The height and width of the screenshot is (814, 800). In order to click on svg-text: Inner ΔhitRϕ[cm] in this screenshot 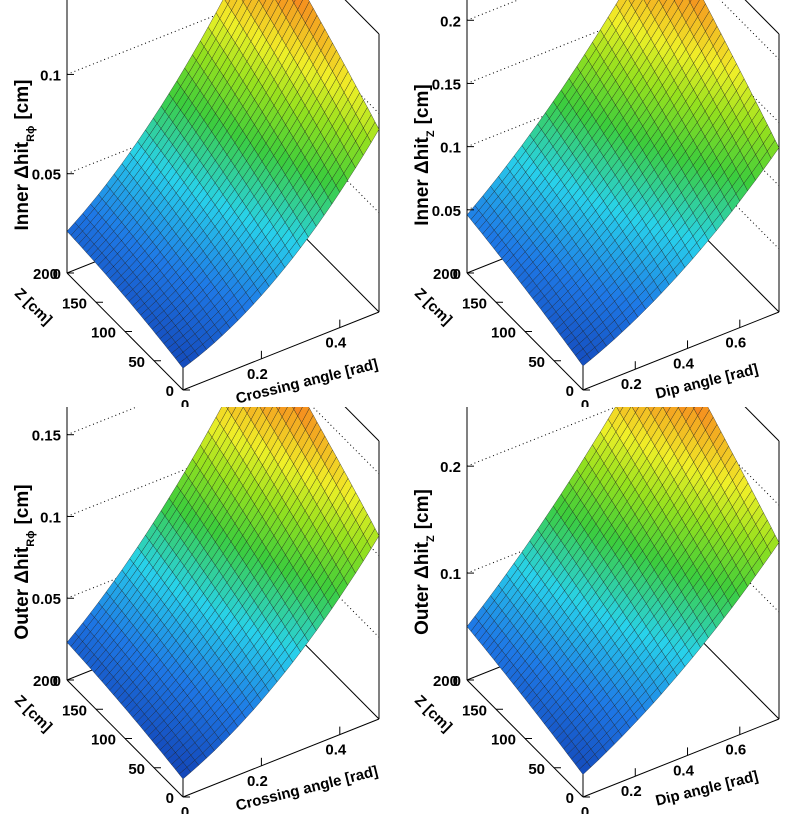, I will do `click(24, 155)`.